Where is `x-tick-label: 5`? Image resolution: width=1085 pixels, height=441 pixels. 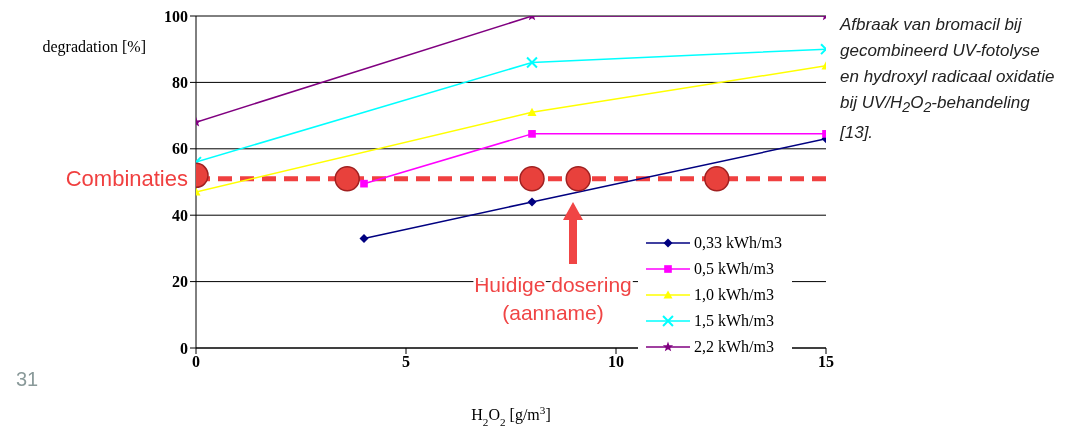
x-tick-label: 5 is located at coordinates (406, 362).